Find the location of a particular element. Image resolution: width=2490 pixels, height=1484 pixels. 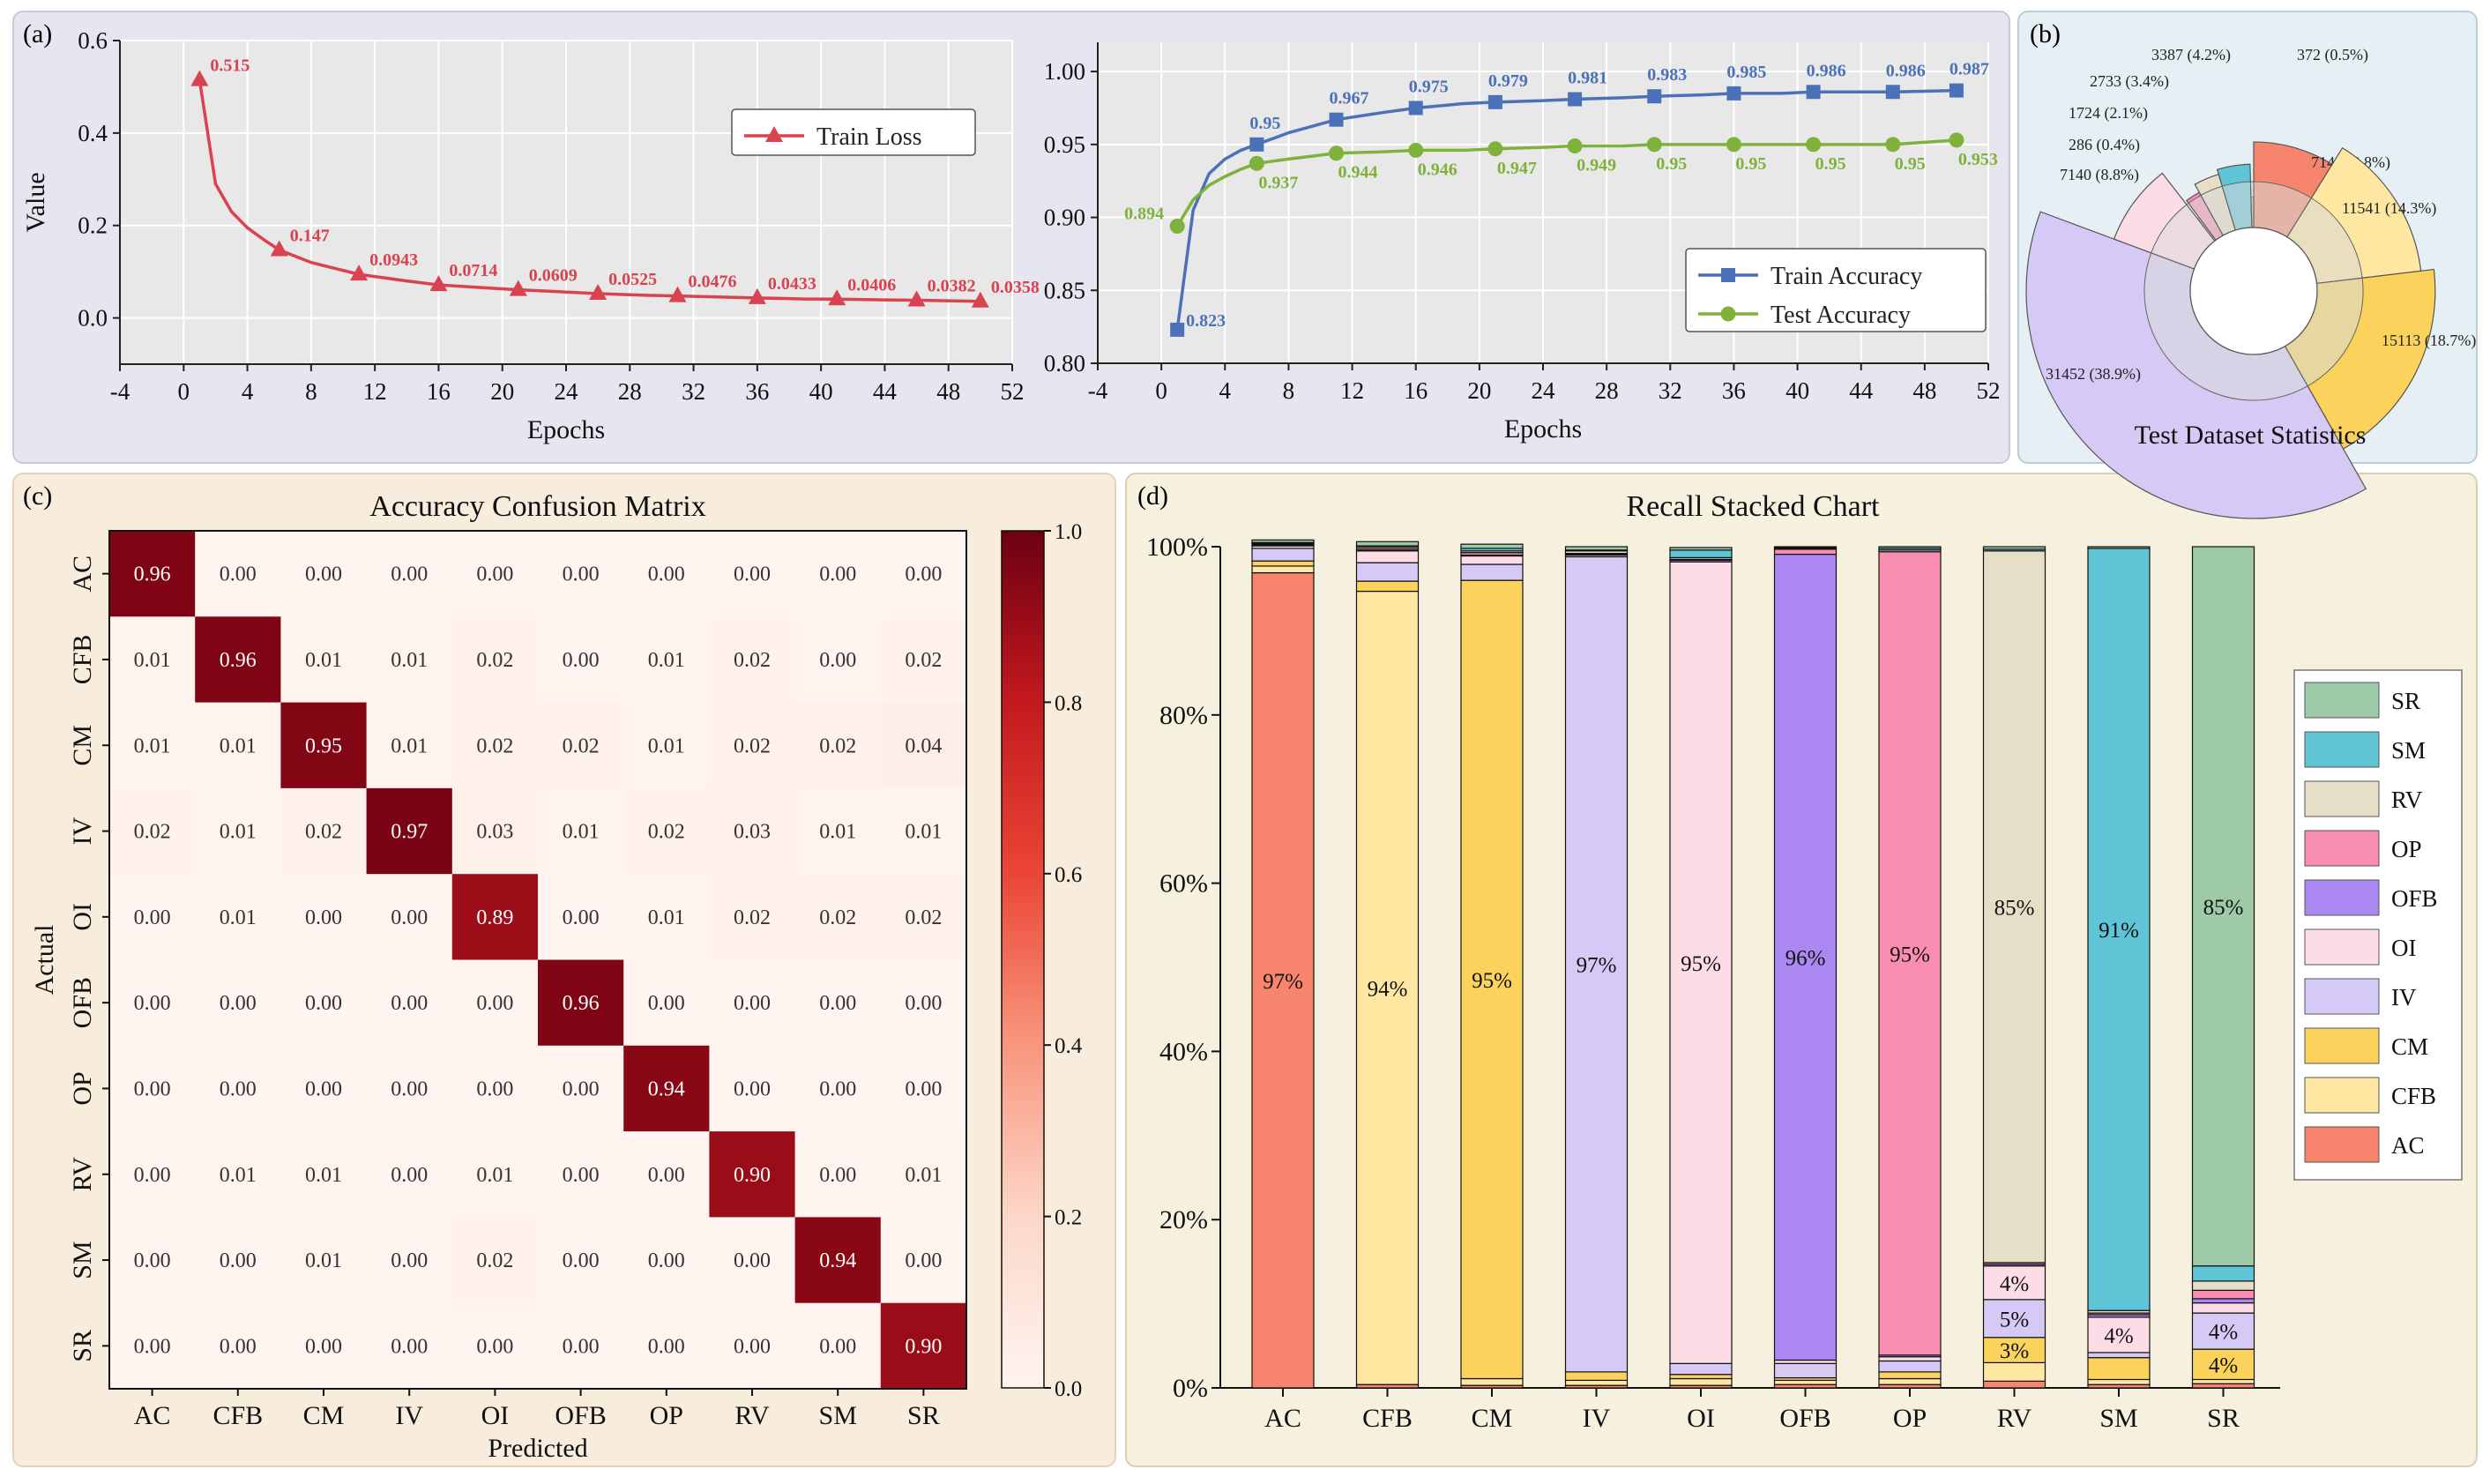

matrix-cell-value: 0.89 is located at coordinates (494, 918).